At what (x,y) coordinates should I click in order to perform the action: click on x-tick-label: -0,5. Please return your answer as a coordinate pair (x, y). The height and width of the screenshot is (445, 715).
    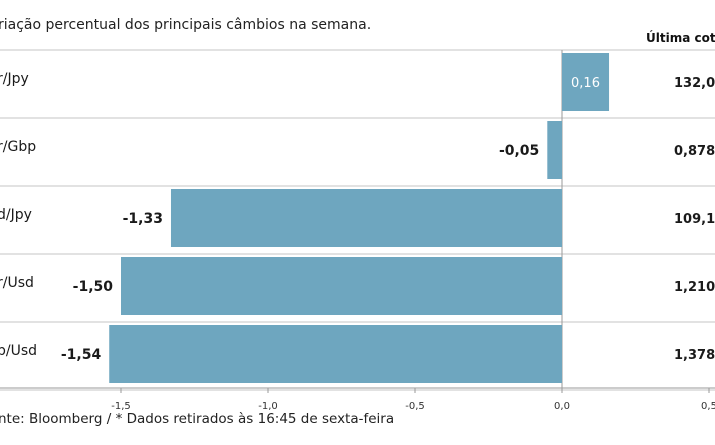
    Looking at the image, I should click on (415, 406).